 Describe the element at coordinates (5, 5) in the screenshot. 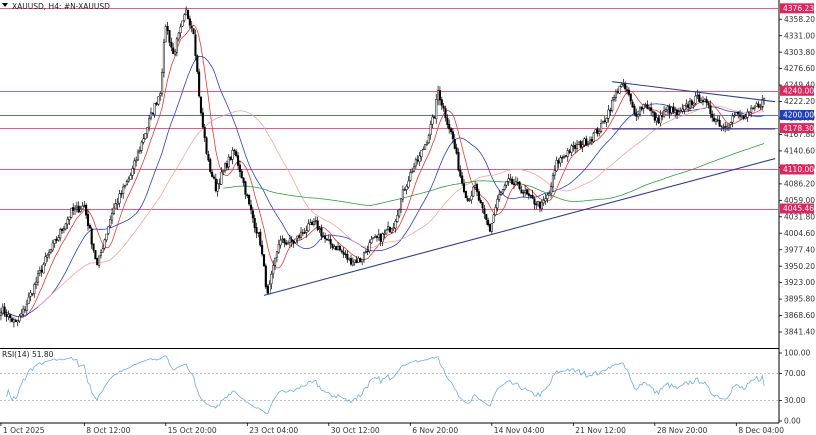

I see `dropdown-triangle-icon` at that location.